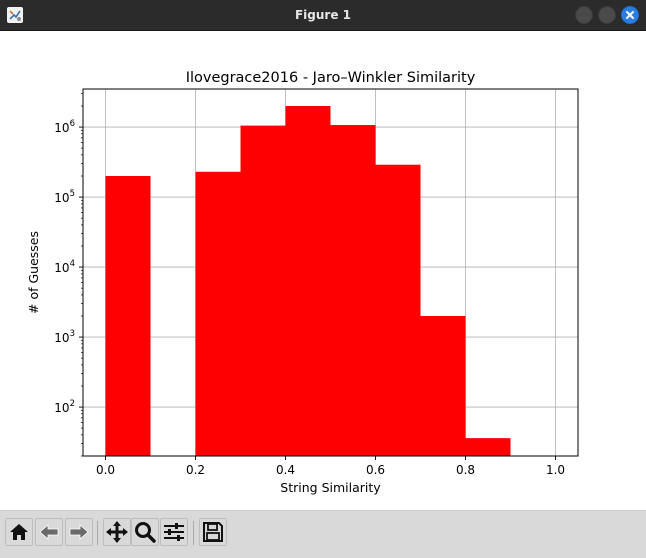  Describe the element at coordinates (607, 15) in the screenshot. I see `maximize-button` at that location.